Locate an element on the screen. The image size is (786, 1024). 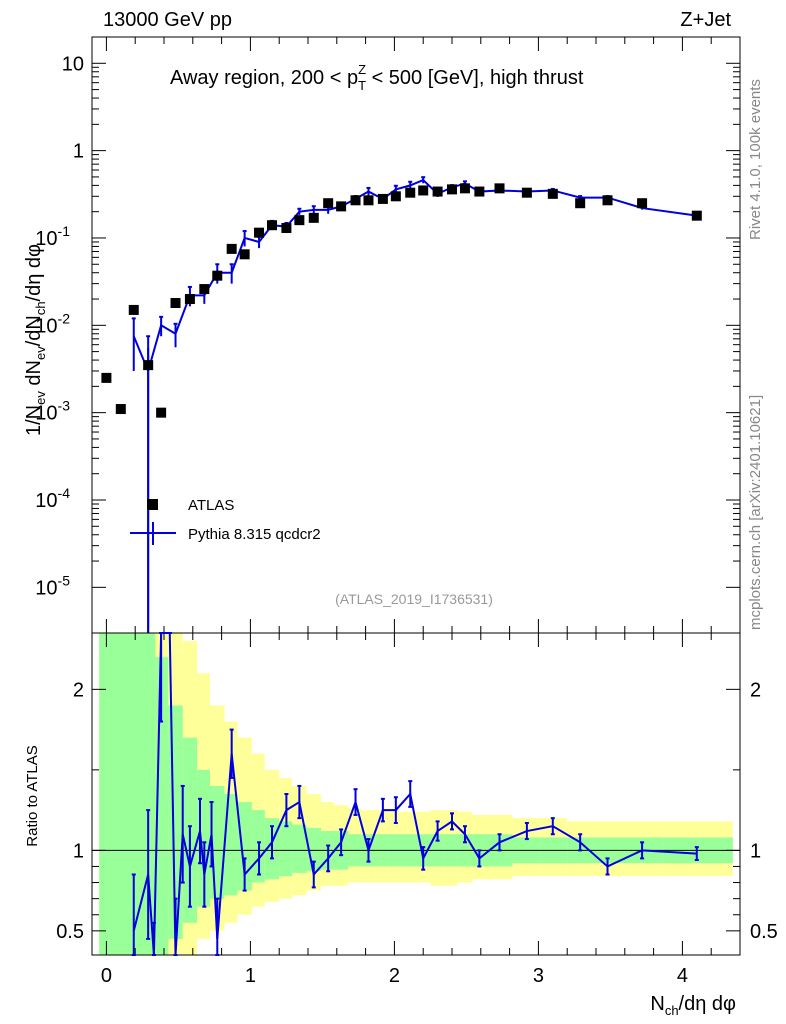
xtick-label: 0 is located at coordinates (106, 976).